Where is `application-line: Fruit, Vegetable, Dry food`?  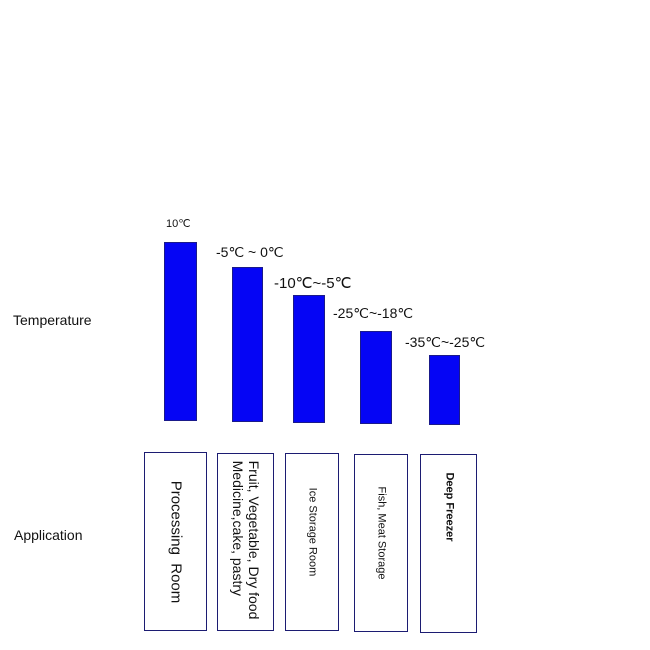 application-line: Fruit, Vegetable, Dry food is located at coordinates (253, 540).